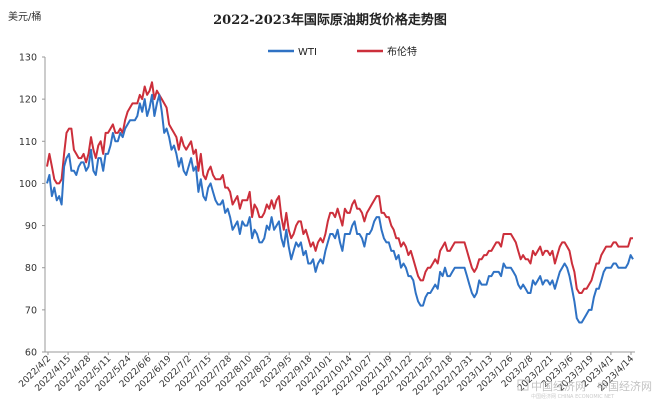  I want to click on legend-label-wti: WTI, so click(307, 52).